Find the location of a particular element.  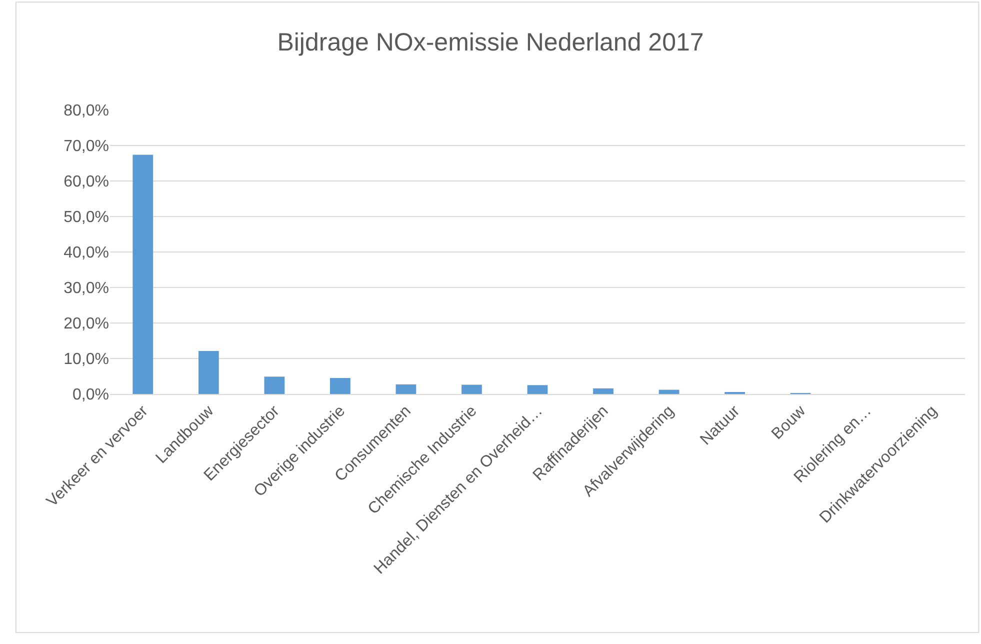

y-tick-label: 60,0% is located at coordinates (86, 182).